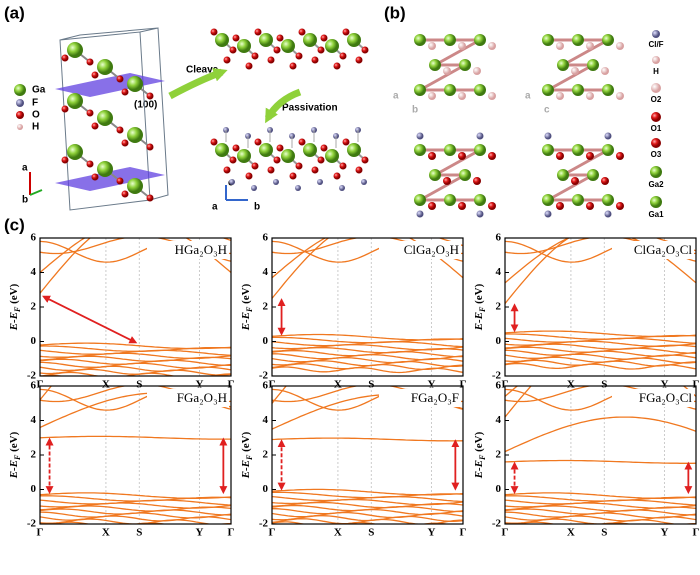 Image resolution: width=700 pixels, height=575 pixels. Describe the element at coordinates (14, 12) in the screenshot. I see `panel-label: (a)` at that location.